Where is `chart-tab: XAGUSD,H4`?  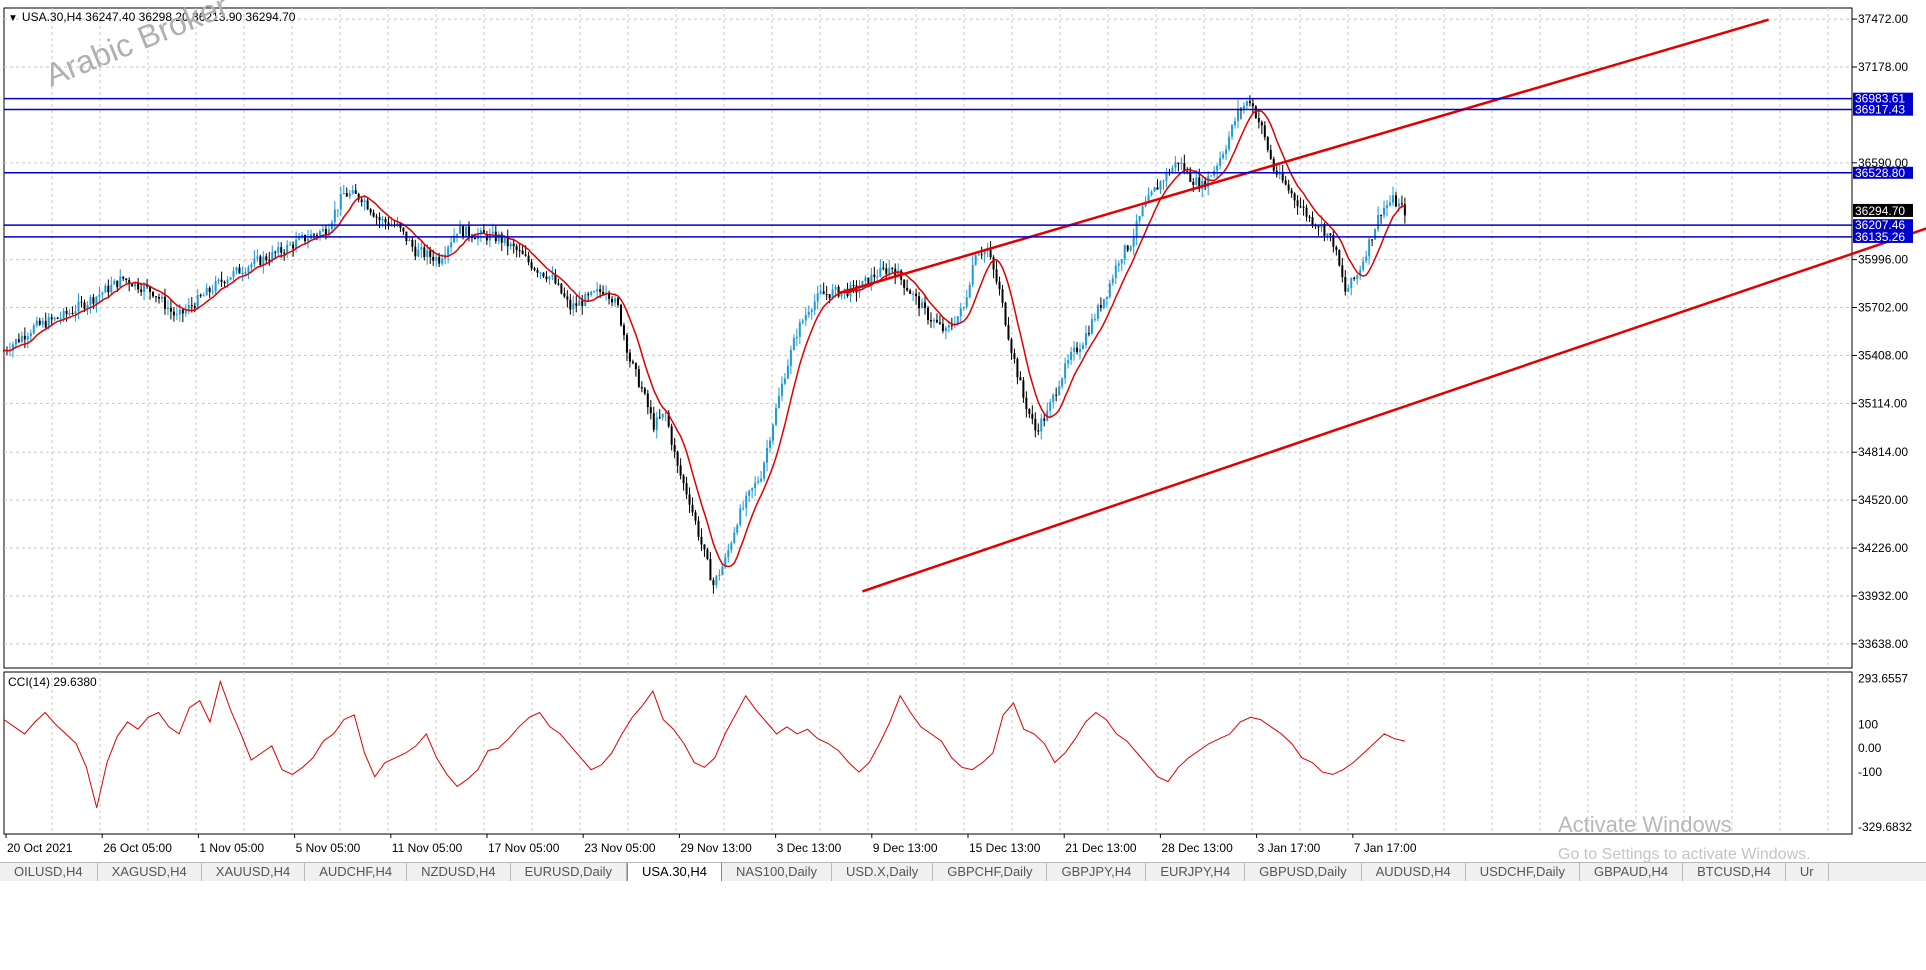 chart-tab: XAGUSD,H4 is located at coordinates (150, 872).